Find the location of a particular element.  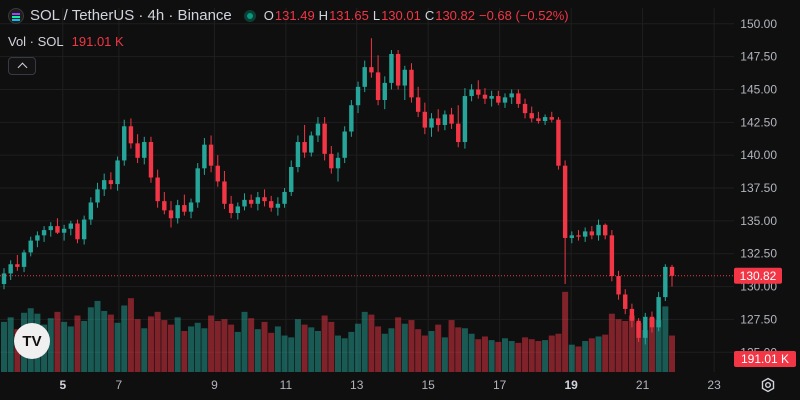

price-tick-label: 137.50 is located at coordinates (758, 188).